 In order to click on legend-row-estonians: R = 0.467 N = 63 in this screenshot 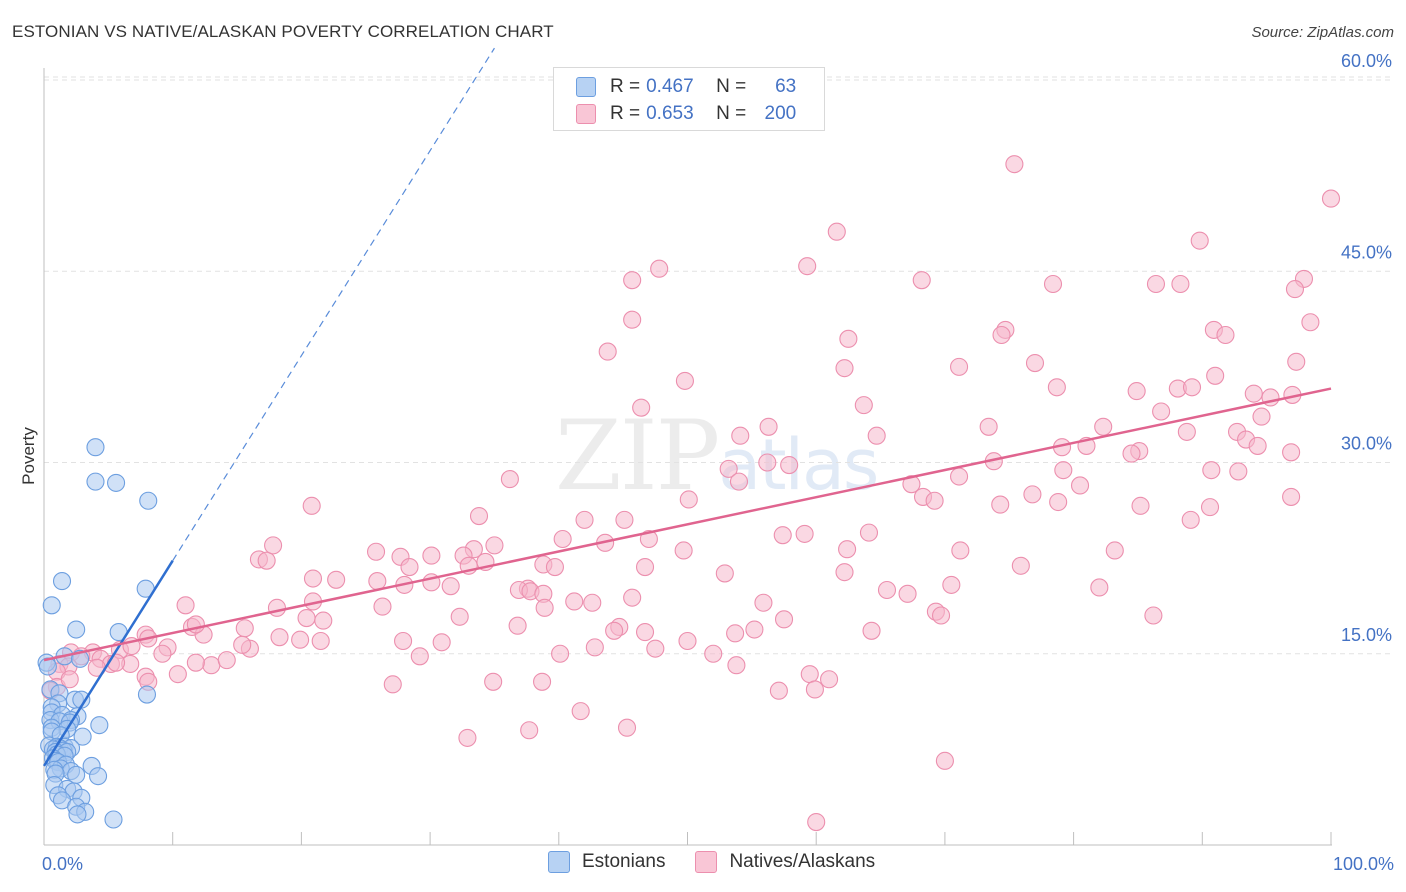, I will do `click(686, 87)`.